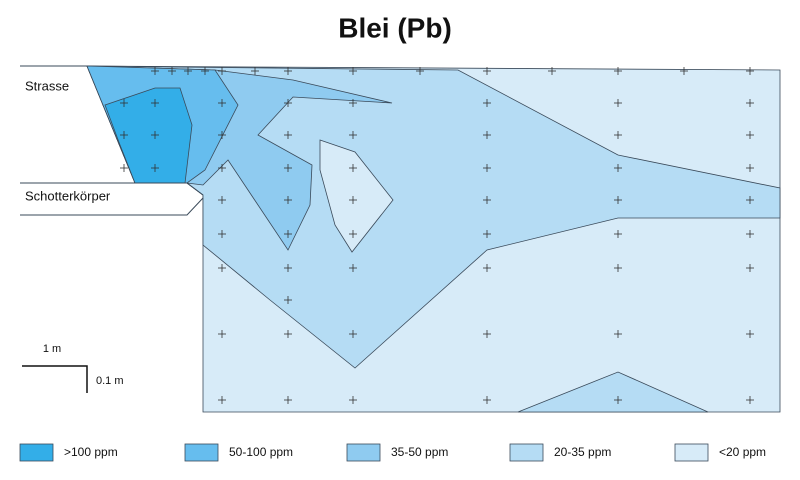 This screenshot has width=800, height=480. I want to click on scale-bar, so click(55, 379).